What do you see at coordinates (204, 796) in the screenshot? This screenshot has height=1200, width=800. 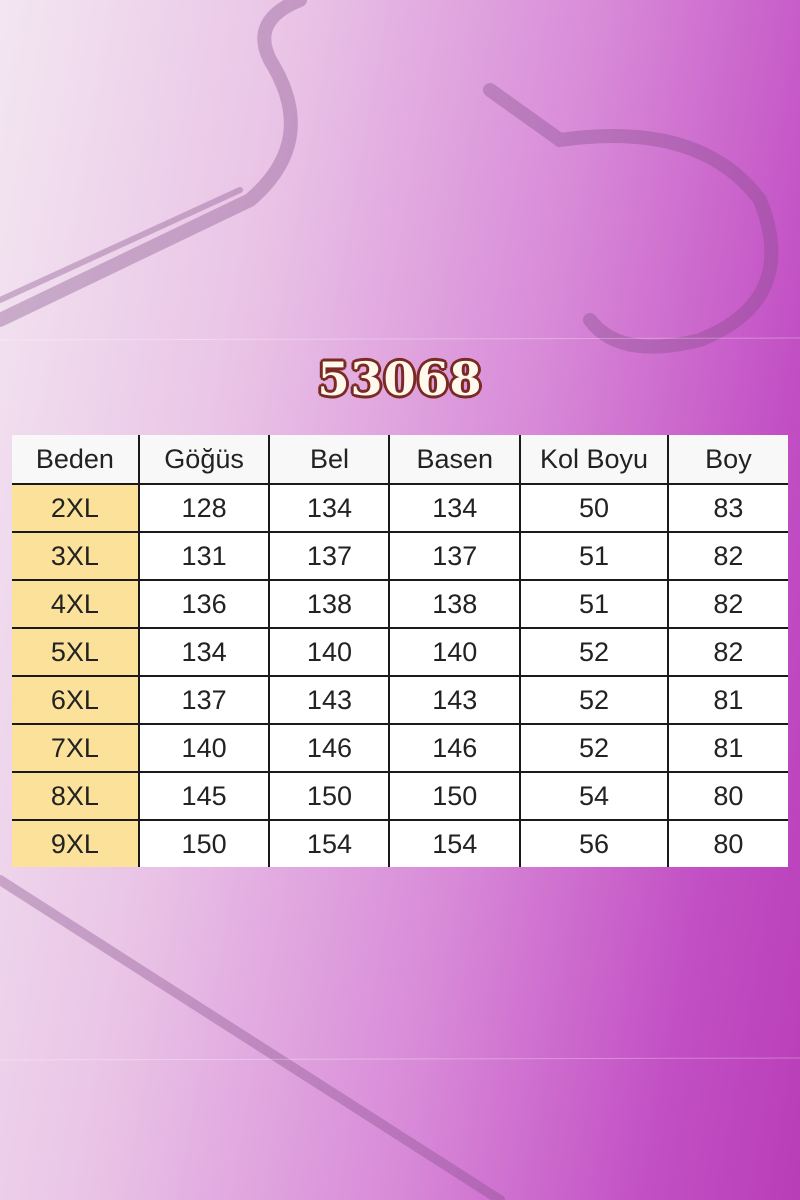 I see `measurement-cell: 145` at bounding box center [204, 796].